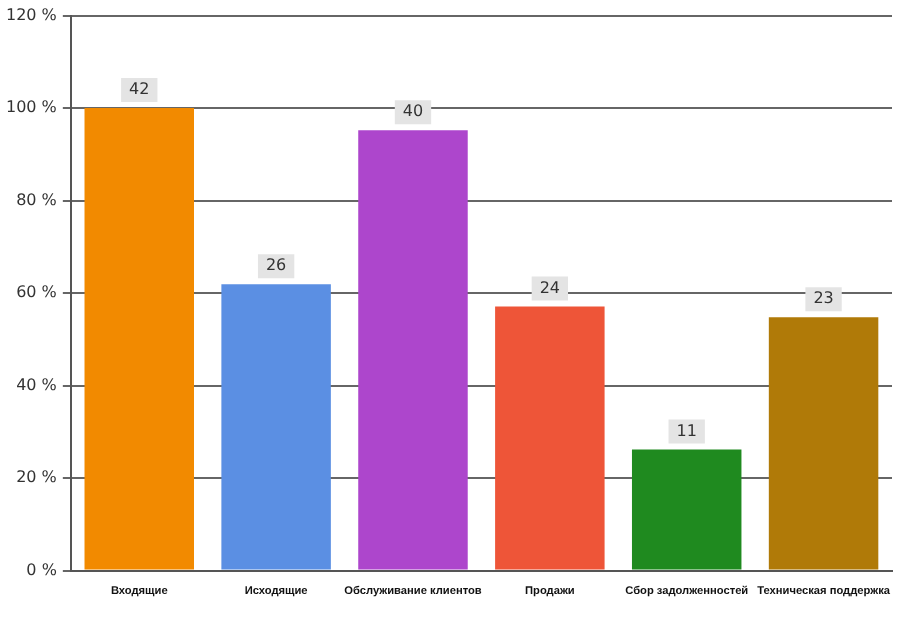  What do you see at coordinates (686, 430) in the screenshot?
I see `annotation: 11` at bounding box center [686, 430].